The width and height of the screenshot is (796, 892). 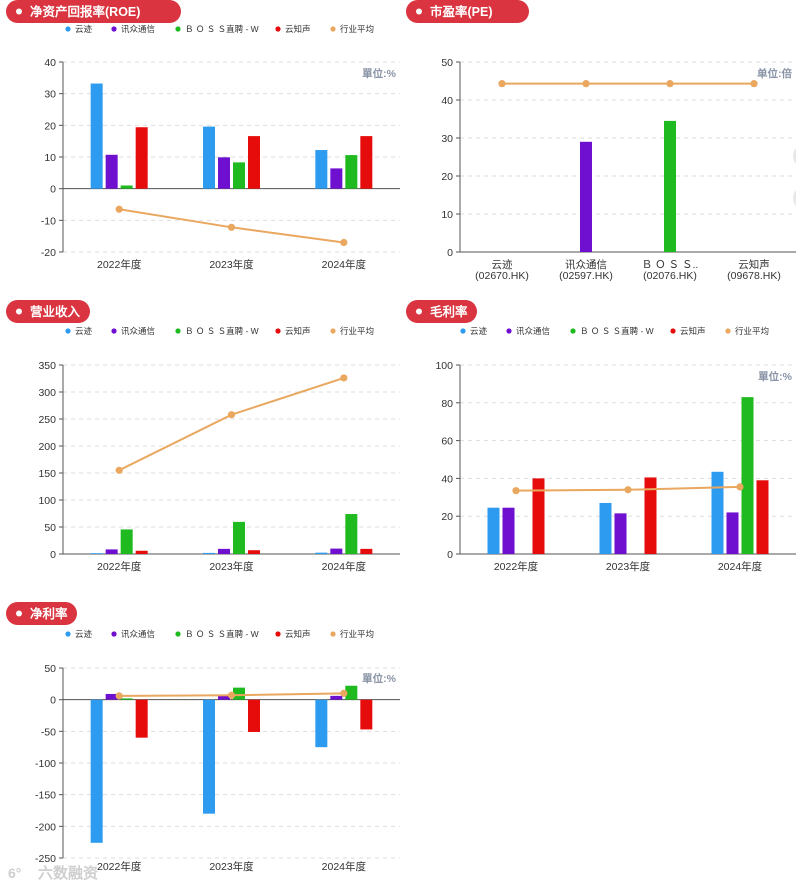 I want to click on gross_margin-legend-yunji: 云迹, so click(x=479, y=331).